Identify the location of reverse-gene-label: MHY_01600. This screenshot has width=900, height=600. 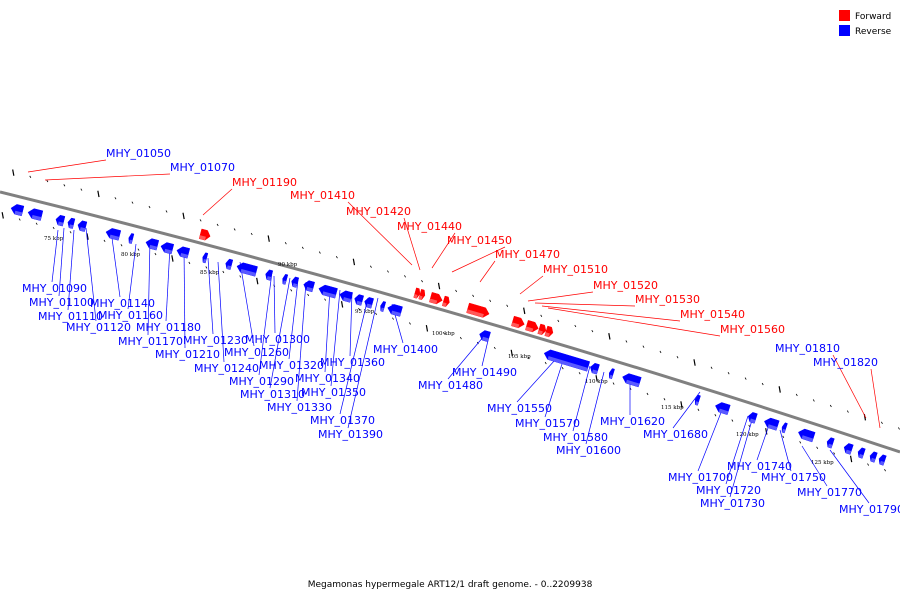
(588, 450).